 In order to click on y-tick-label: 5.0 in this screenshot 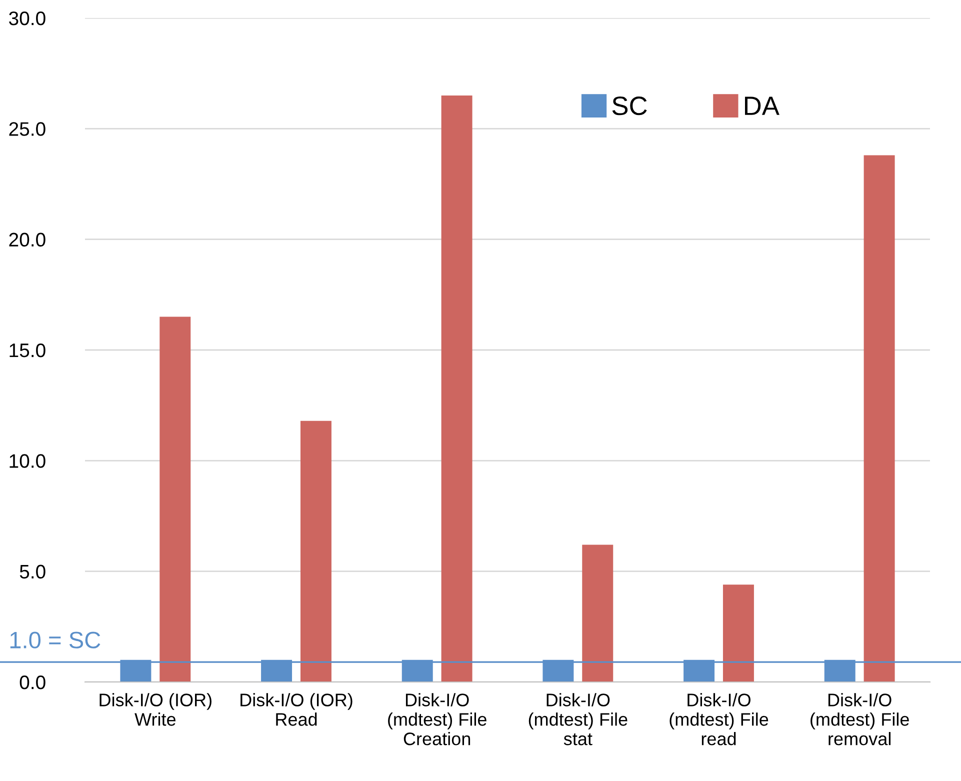, I will do `click(33, 571)`.